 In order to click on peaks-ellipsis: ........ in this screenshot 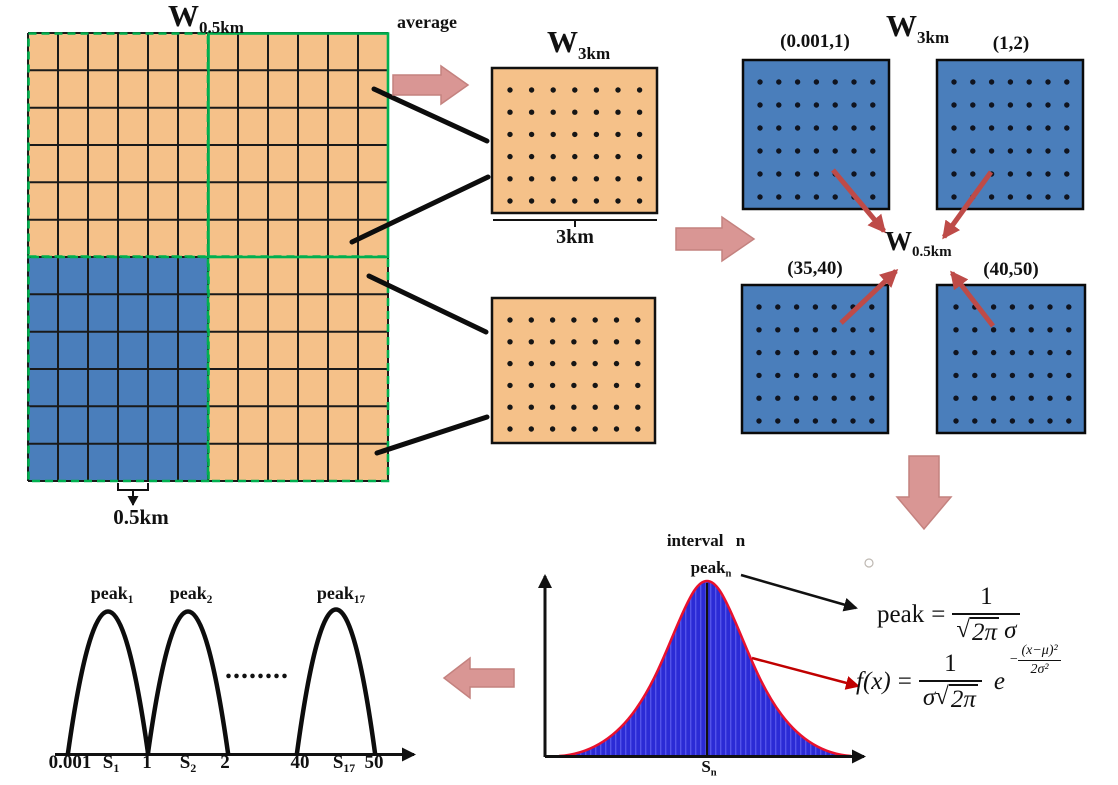, I will do `click(257, 669)`.